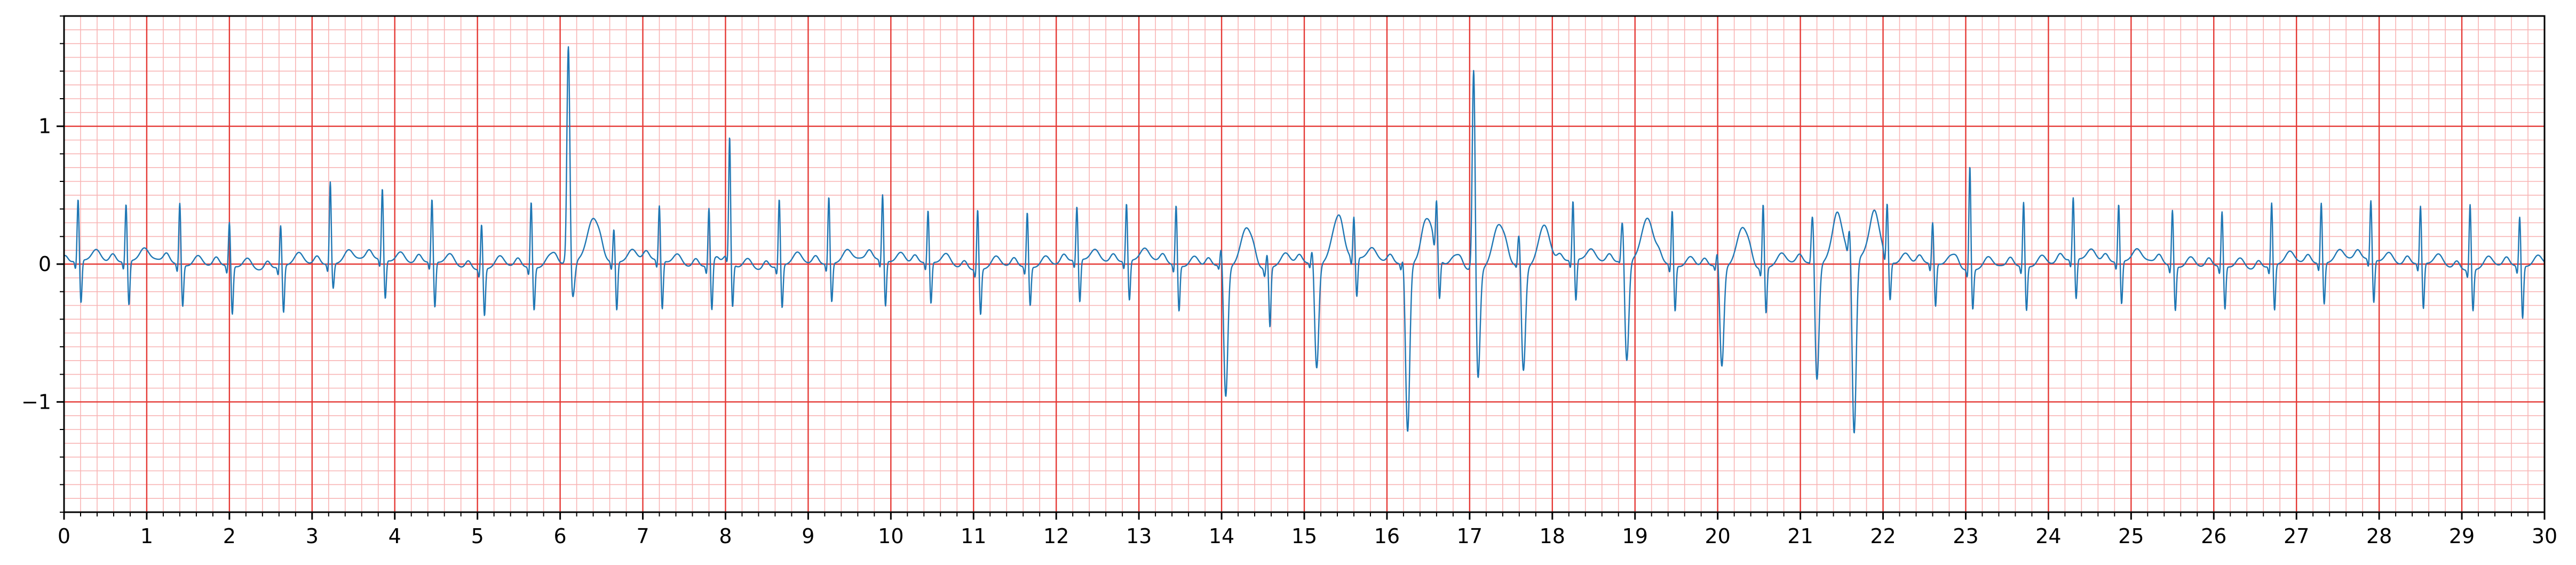  I want to click on x-tick-label: 1, so click(146, 536).